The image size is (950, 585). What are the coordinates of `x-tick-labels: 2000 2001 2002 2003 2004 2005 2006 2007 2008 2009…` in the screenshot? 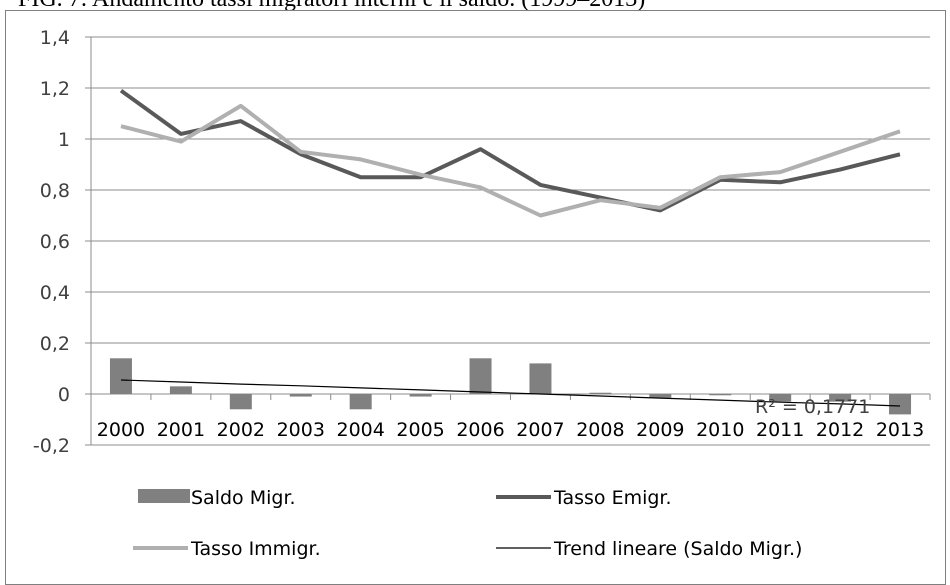 It's located at (510, 430).